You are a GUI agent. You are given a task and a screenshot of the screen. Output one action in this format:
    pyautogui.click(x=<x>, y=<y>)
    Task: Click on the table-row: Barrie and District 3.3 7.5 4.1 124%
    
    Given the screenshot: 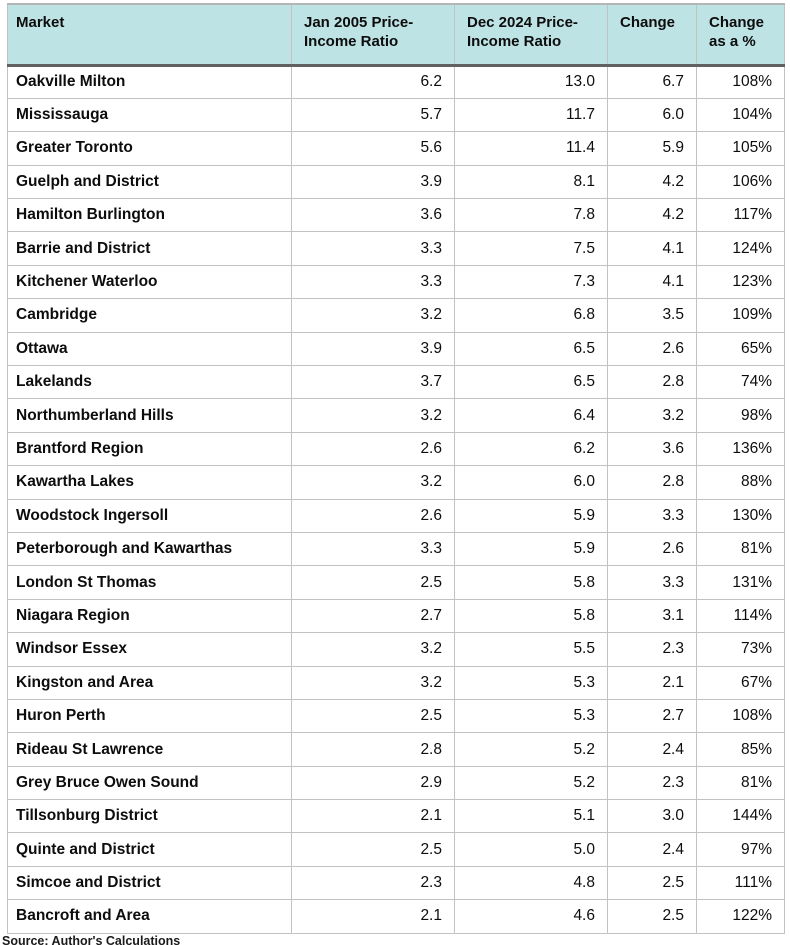 What is the action you would take?
    pyautogui.click(x=396, y=248)
    